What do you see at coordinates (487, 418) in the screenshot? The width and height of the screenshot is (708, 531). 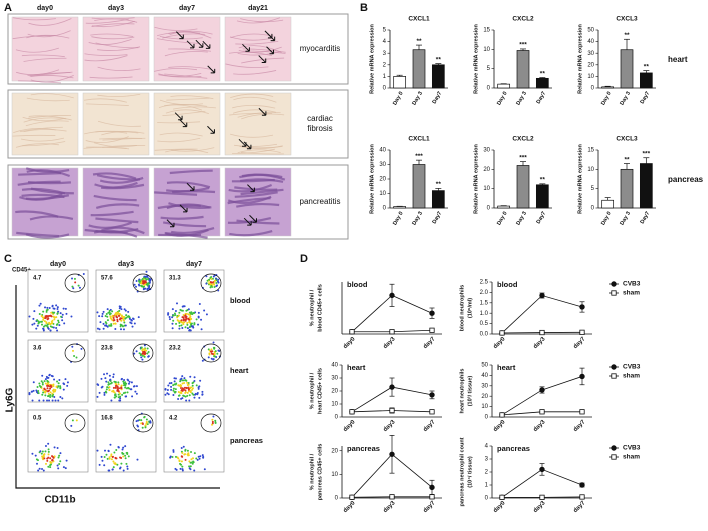 I see `y-tick-label: 0` at bounding box center [487, 418].